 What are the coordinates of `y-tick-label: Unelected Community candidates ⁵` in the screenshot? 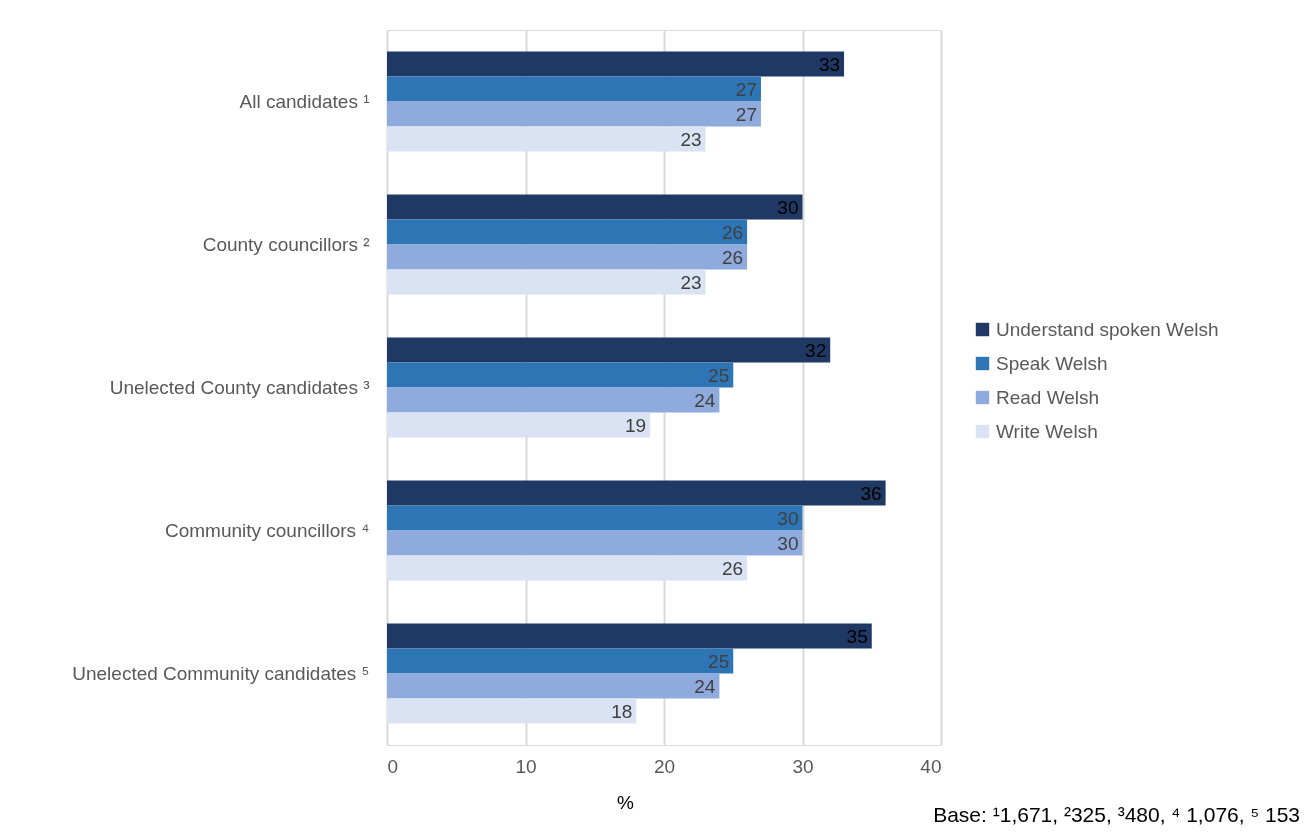 It's located at (221, 673).